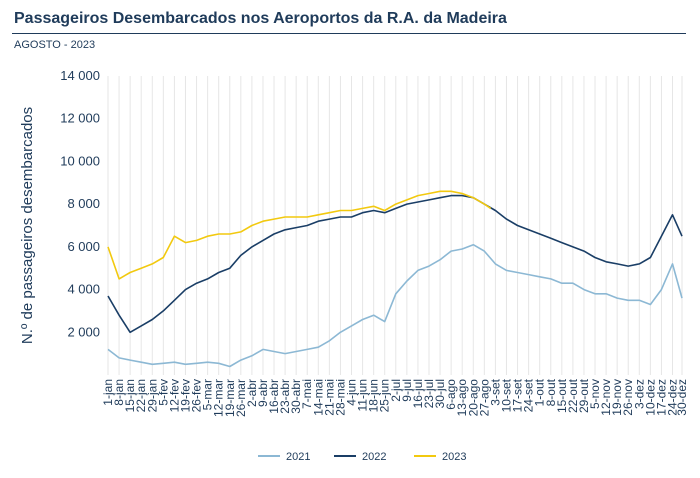 Image resolution: width=700 pixels, height=478 pixels. What do you see at coordinates (130, 395) in the screenshot?
I see `x-tick-label: 15-jan` at bounding box center [130, 395].